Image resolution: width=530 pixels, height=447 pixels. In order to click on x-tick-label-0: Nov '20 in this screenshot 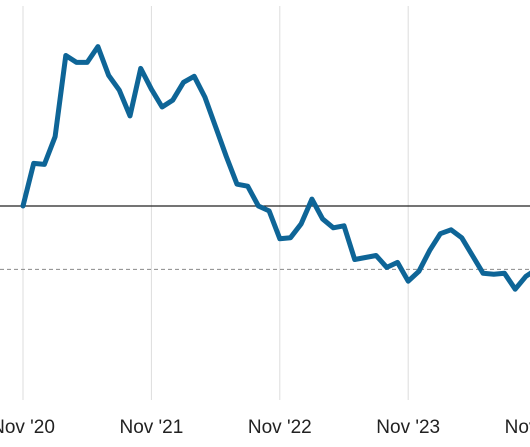, I will do `click(27, 427)`.